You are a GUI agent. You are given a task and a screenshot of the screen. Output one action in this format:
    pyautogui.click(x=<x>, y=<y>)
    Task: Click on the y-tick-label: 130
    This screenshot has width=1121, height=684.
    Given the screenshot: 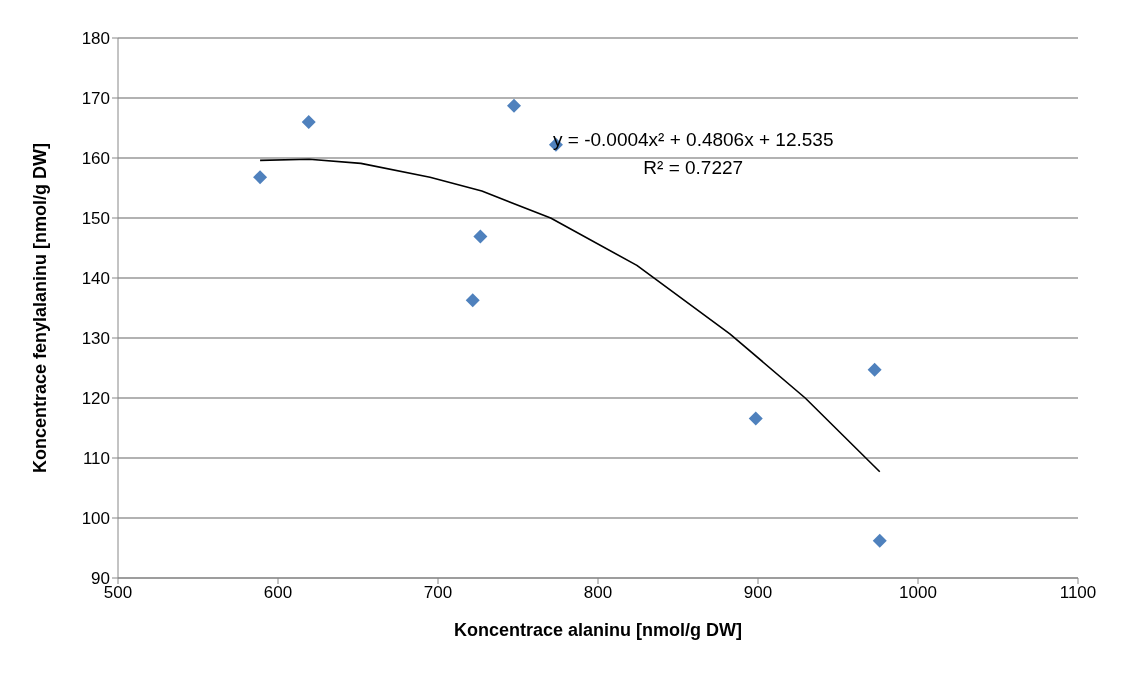 What is the action you would take?
    pyautogui.click(x=95, y=339)
    